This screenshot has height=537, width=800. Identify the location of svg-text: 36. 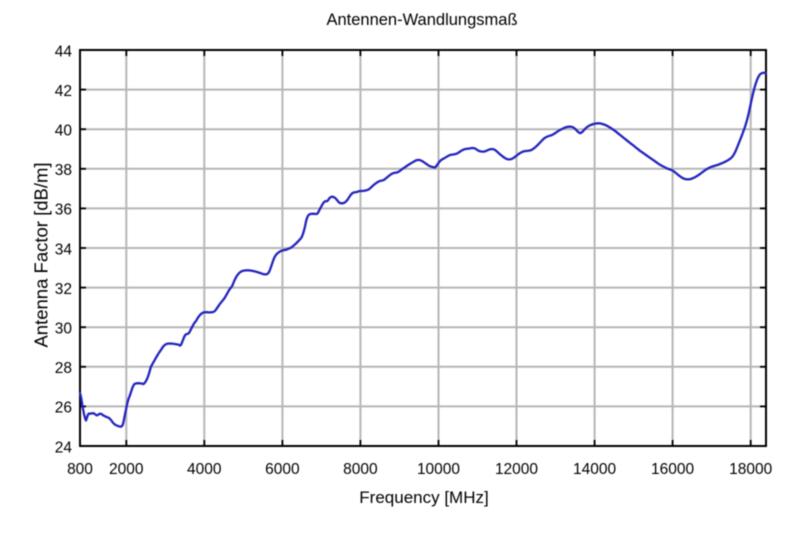
(63, 210).